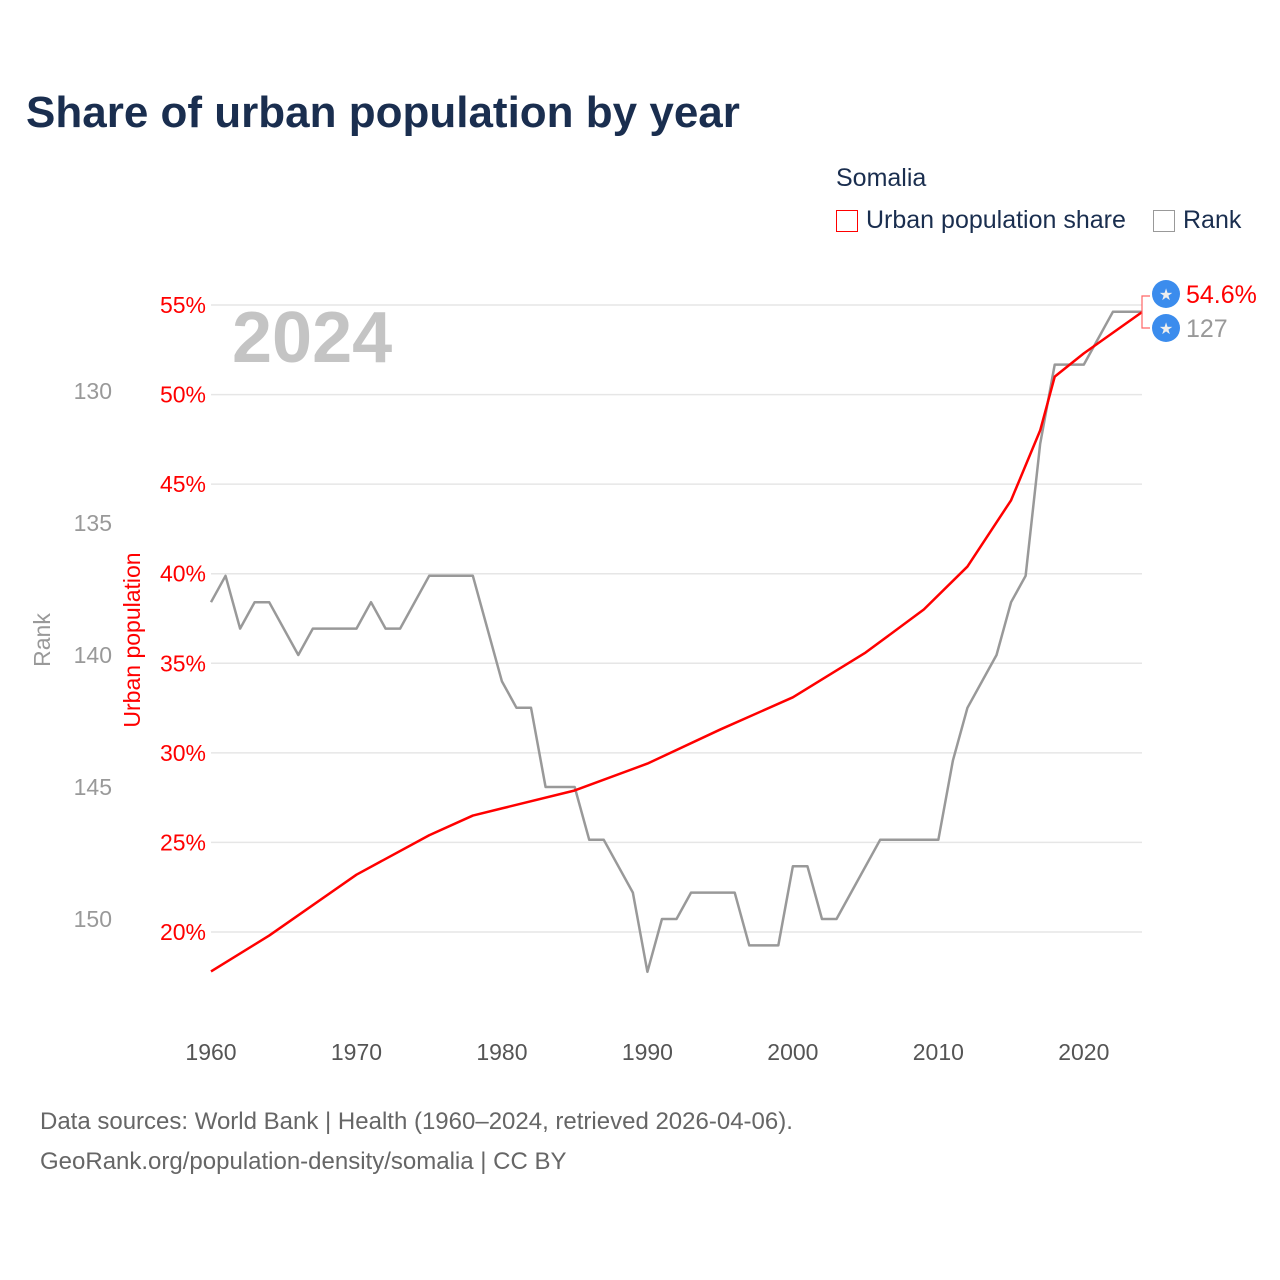 The height and width of the screenshot is (1280, 1280). Describe the element at coordinates (1145, 312) in the screenshot. I see `end-label-connector` at that location.